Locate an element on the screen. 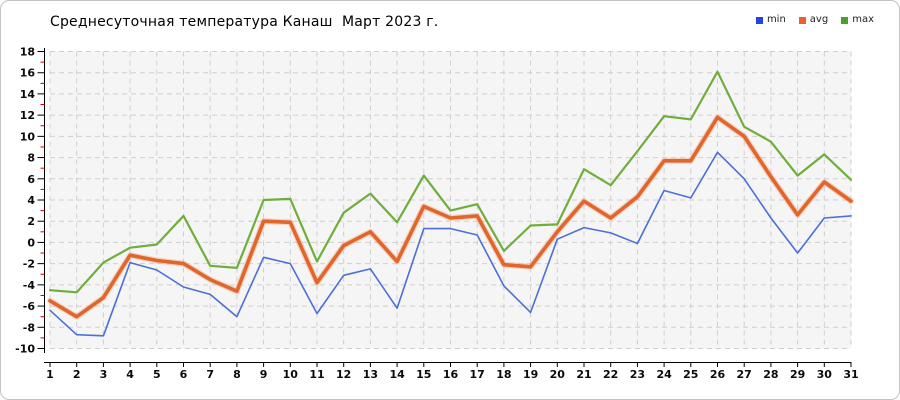 This screenshot has width=900, height=400. x-axis-label: 19 is located at coordinates (530, 374).